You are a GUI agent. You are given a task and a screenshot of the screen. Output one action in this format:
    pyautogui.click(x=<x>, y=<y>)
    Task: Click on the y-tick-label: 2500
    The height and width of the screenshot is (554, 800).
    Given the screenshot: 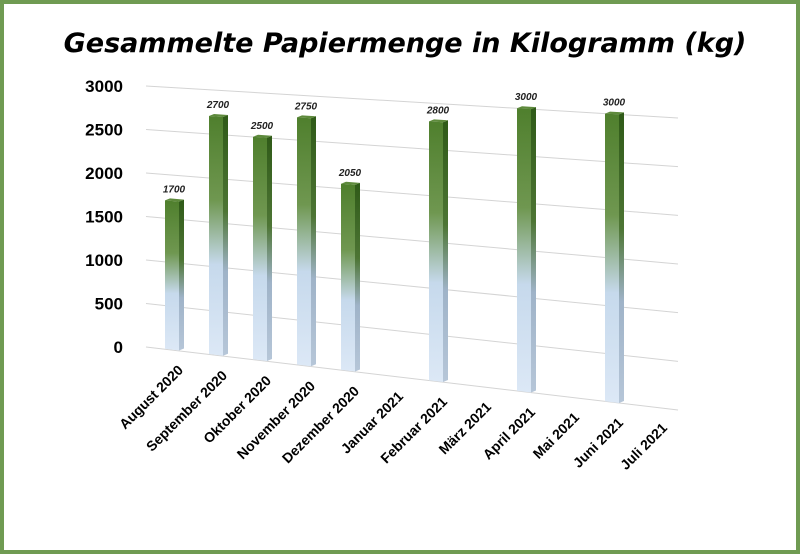 What is the action you would take?
    pyautogui.click(x=104, y=130)
    